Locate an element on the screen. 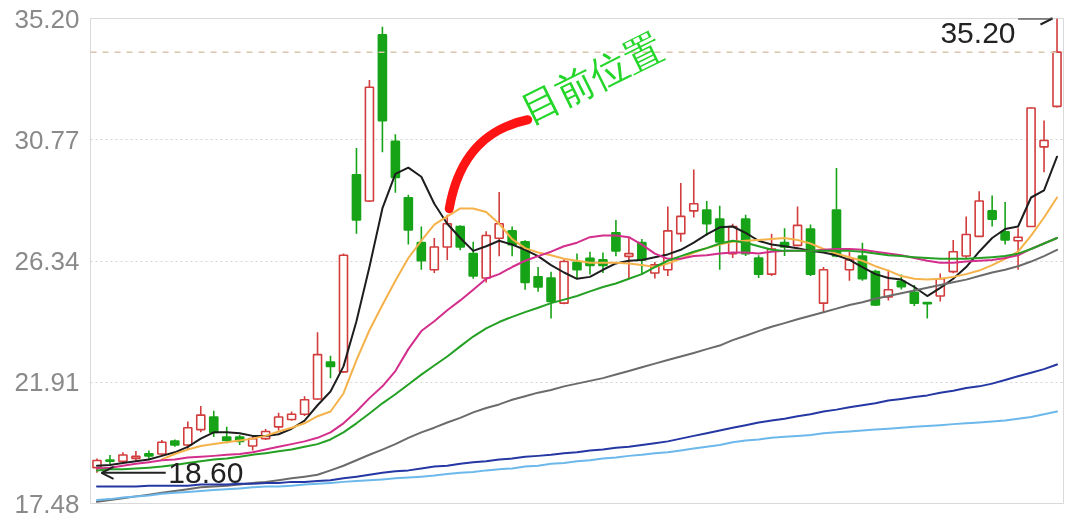 This screenshot has width=1069, height=521. y-tick-label: 30.77 is located at coordinates (47, 139).